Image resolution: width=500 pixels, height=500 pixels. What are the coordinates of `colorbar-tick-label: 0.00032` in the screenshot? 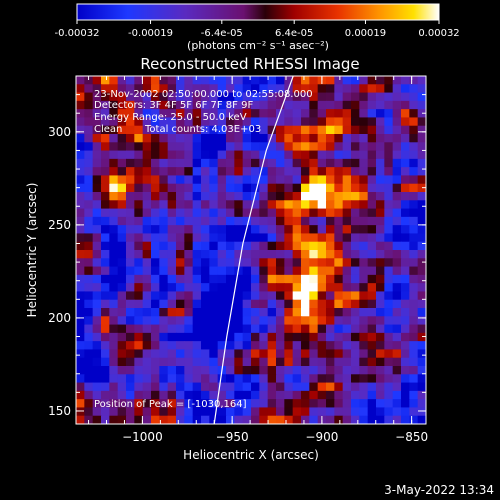 It's located at (438, 33).